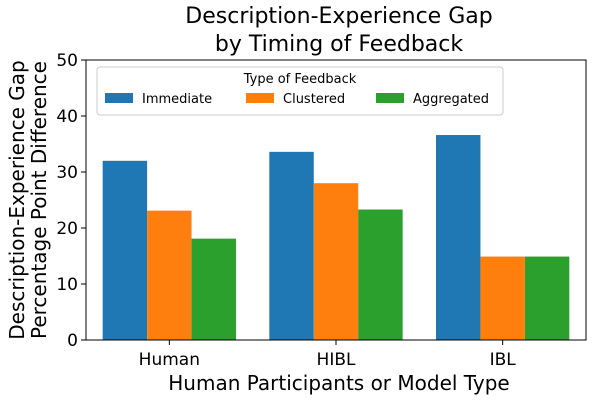 Image resolution: width=600 pixels, height=400 pixels. What do you see at coordinates (67, 229) in the screenshot?
I see `y-tick-label-20: 20` at bounding box center [67, 229].